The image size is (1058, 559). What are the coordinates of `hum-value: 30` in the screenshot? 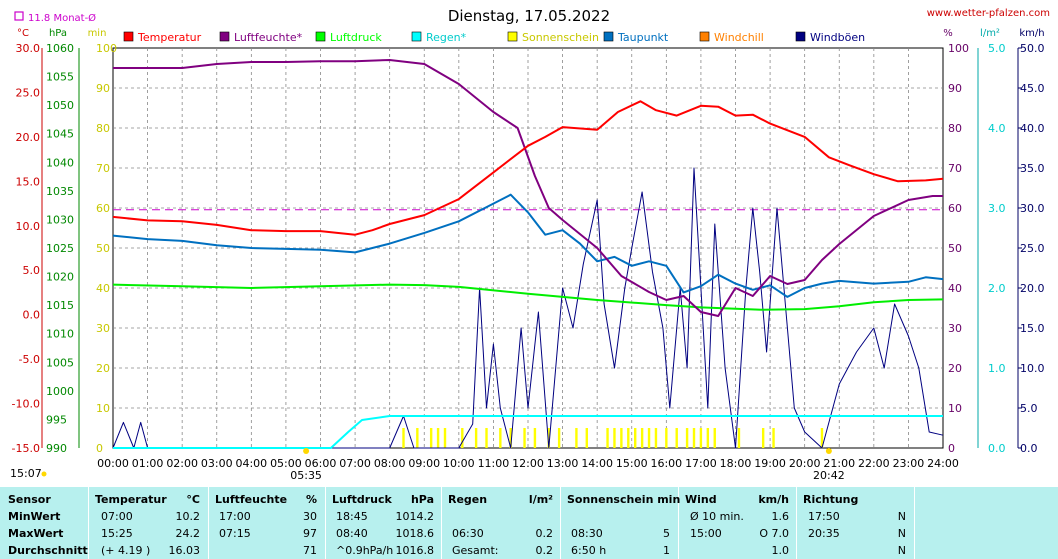 It's located at (310, 516).